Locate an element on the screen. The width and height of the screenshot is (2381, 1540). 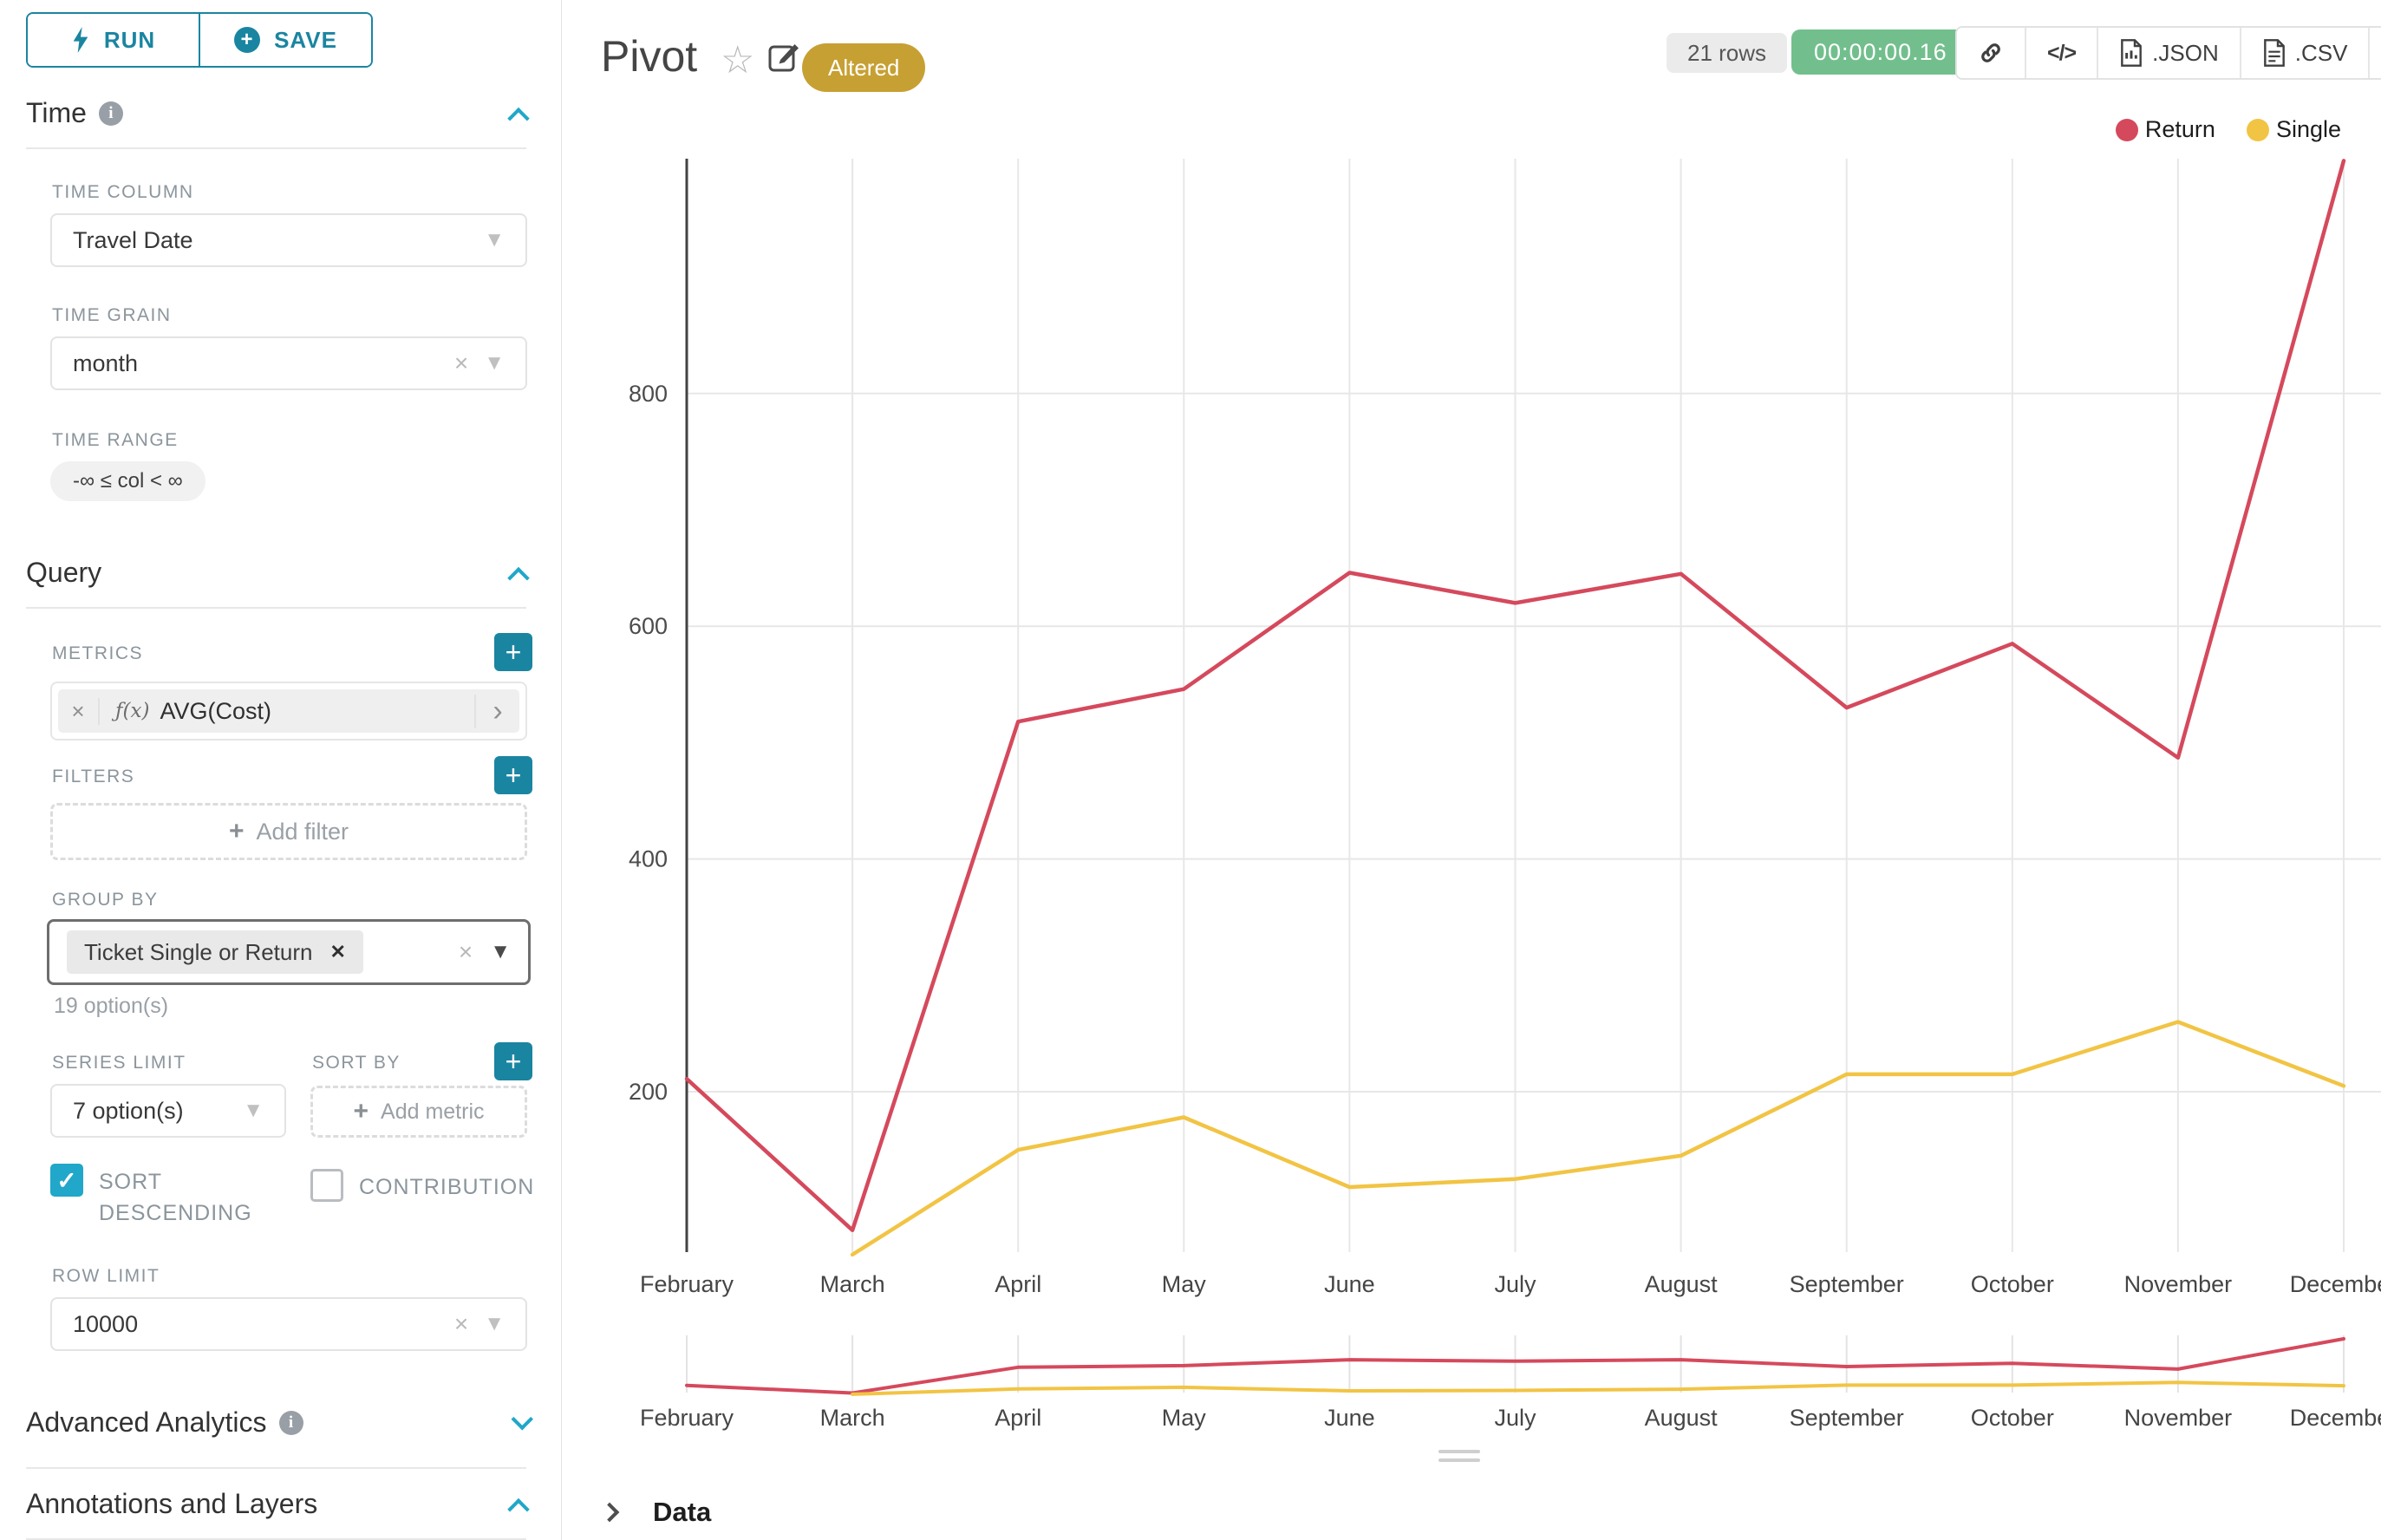
time-column-value: Travel Date is located at coordinates (133, 239).